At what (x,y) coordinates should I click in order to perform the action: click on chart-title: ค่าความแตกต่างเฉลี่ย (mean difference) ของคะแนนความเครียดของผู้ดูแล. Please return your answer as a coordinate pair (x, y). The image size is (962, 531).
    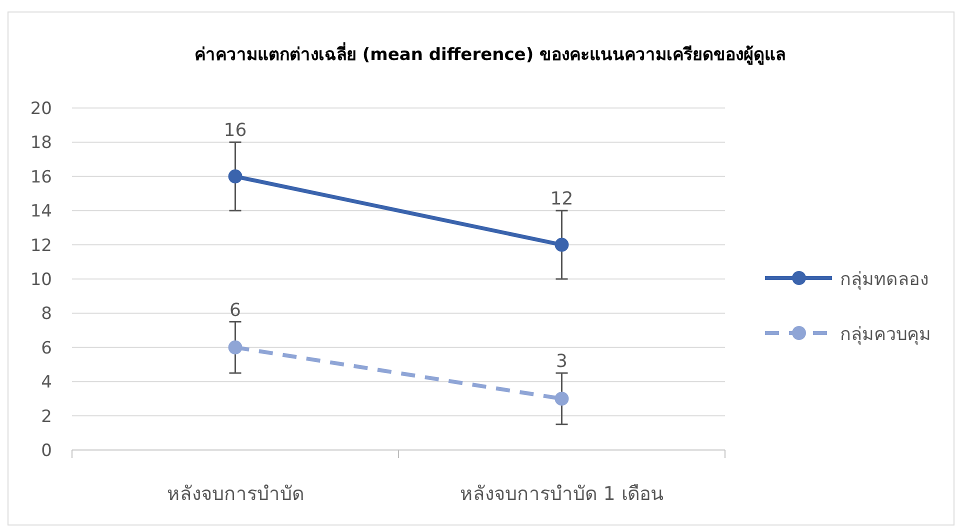
    Looking at the image, I should click on (490, 54).